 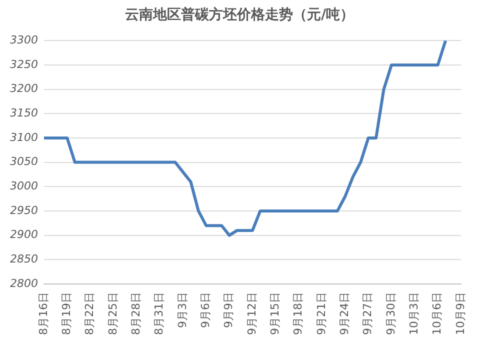 I want to click on y-tick-label: 2800, so click(x=24, y=283).